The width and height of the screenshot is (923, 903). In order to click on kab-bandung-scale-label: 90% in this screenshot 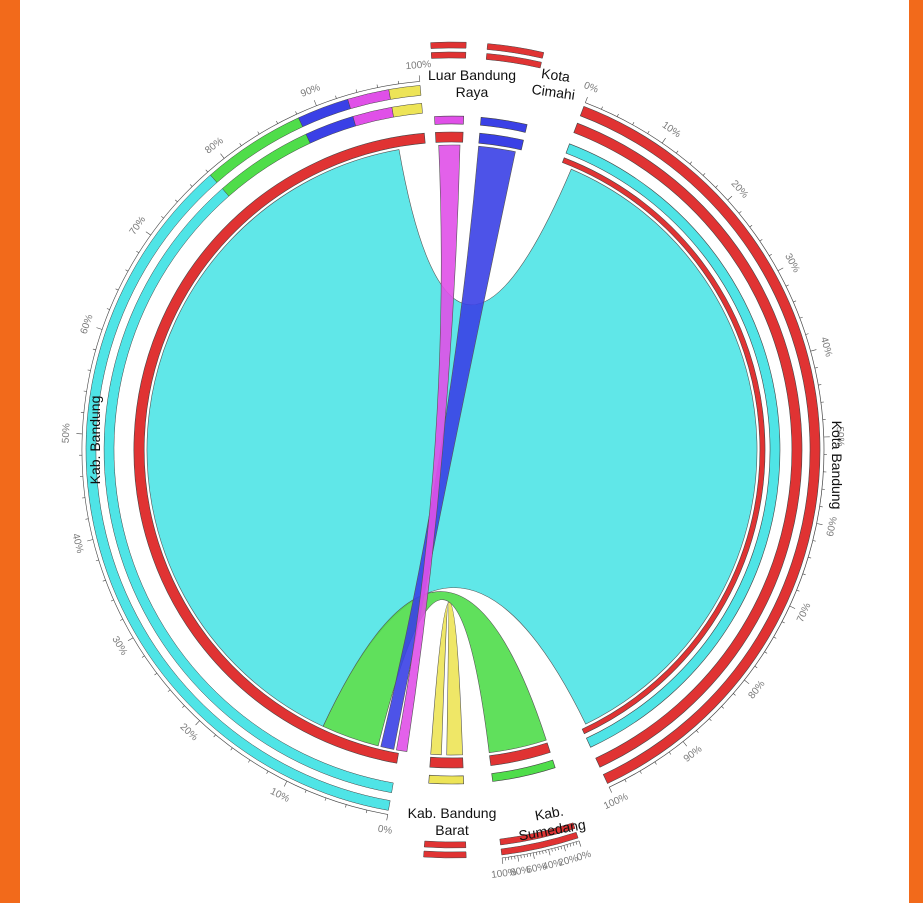, I will do `click(310, 91)`.